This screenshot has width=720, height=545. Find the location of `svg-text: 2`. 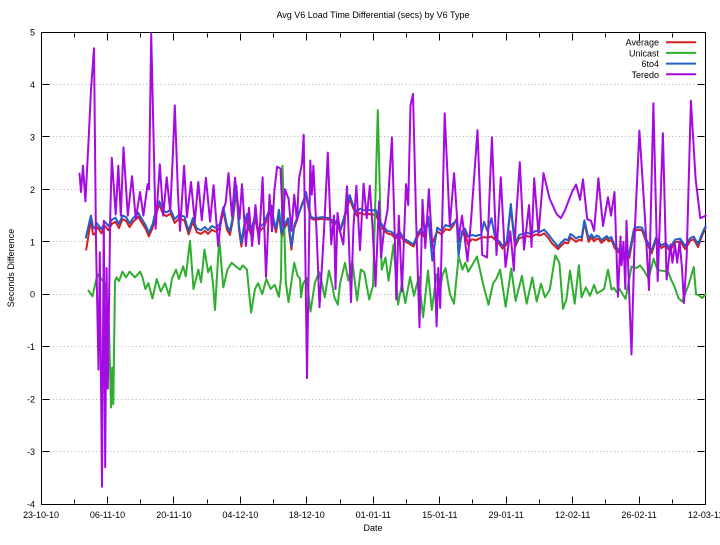

svg-text: 2 is located at coordinates (32, 190).